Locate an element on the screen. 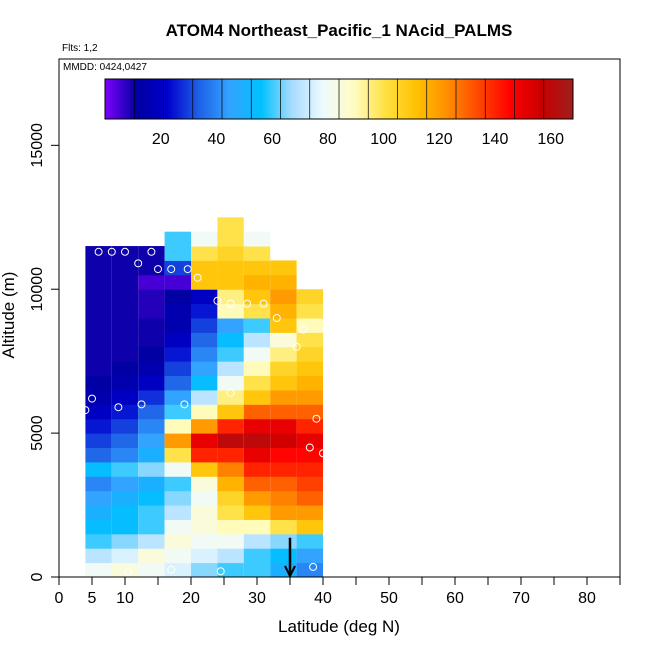 This screenshot has width=650, height=650. colorbar-tick-label: 40 is located at coordinates (217, 139).